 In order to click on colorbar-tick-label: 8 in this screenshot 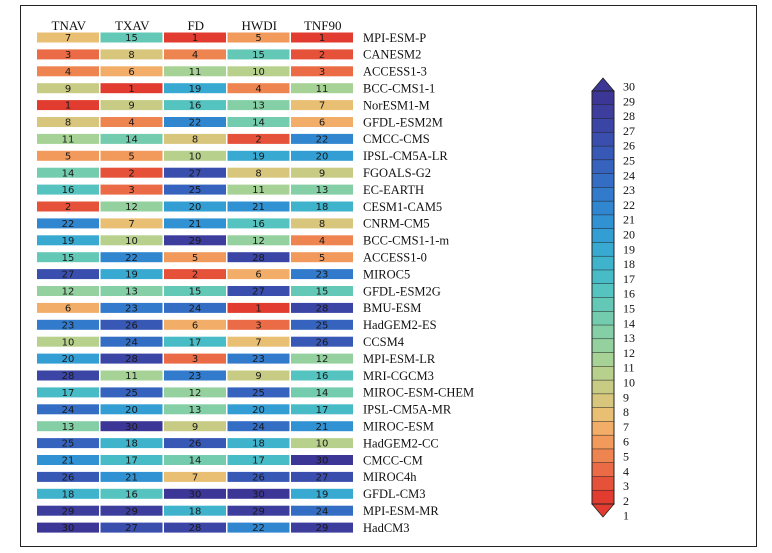, I will do `click(626, 412)`.